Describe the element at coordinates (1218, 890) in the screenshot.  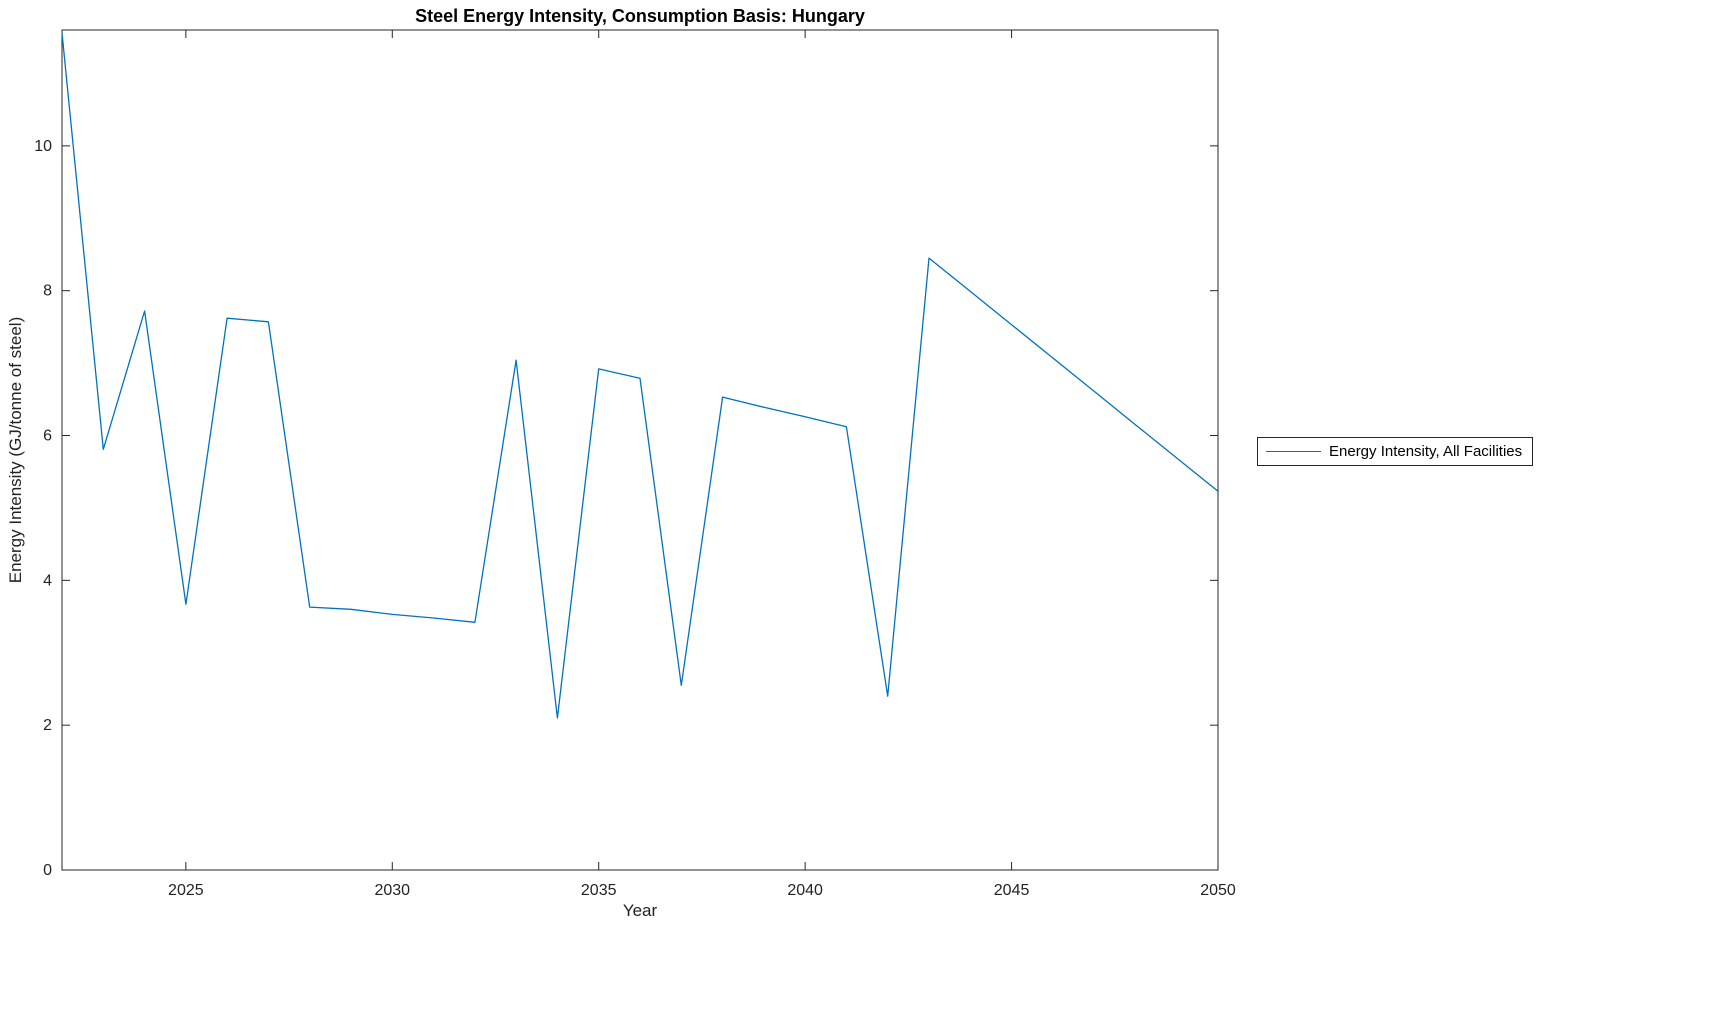
I see `x-tick-label: 2050` at that location.